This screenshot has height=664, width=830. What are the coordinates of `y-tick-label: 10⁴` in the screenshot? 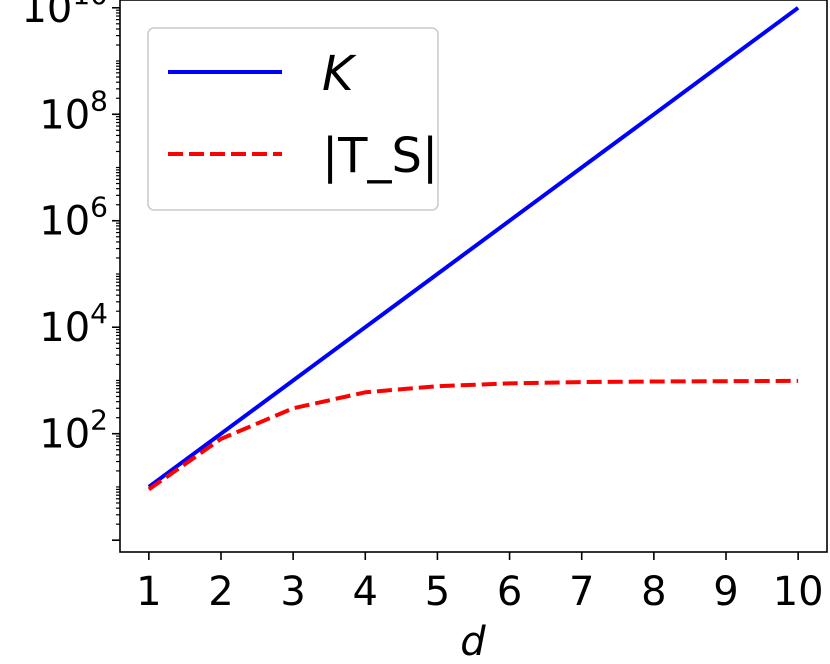 It's located at (73, 324).